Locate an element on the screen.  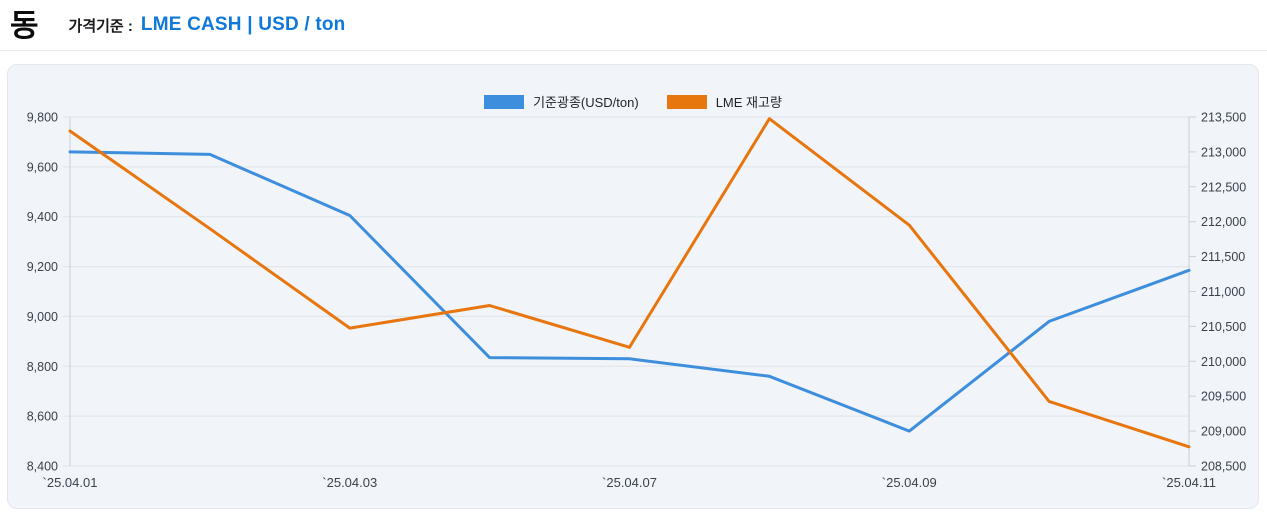
legend-swatch-stock-icon is located at coordinates (686, 101).